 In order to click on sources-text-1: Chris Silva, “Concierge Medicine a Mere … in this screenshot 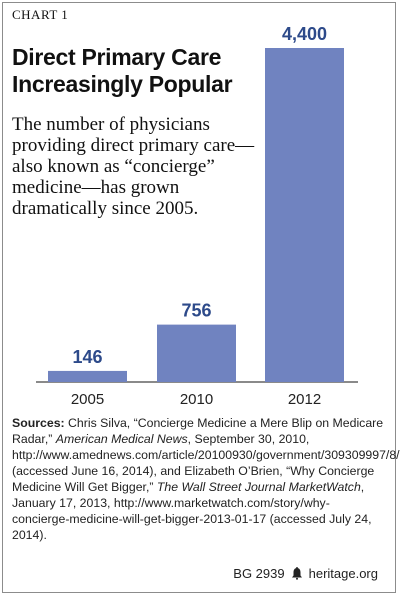, I will do `click(198, 431)`.